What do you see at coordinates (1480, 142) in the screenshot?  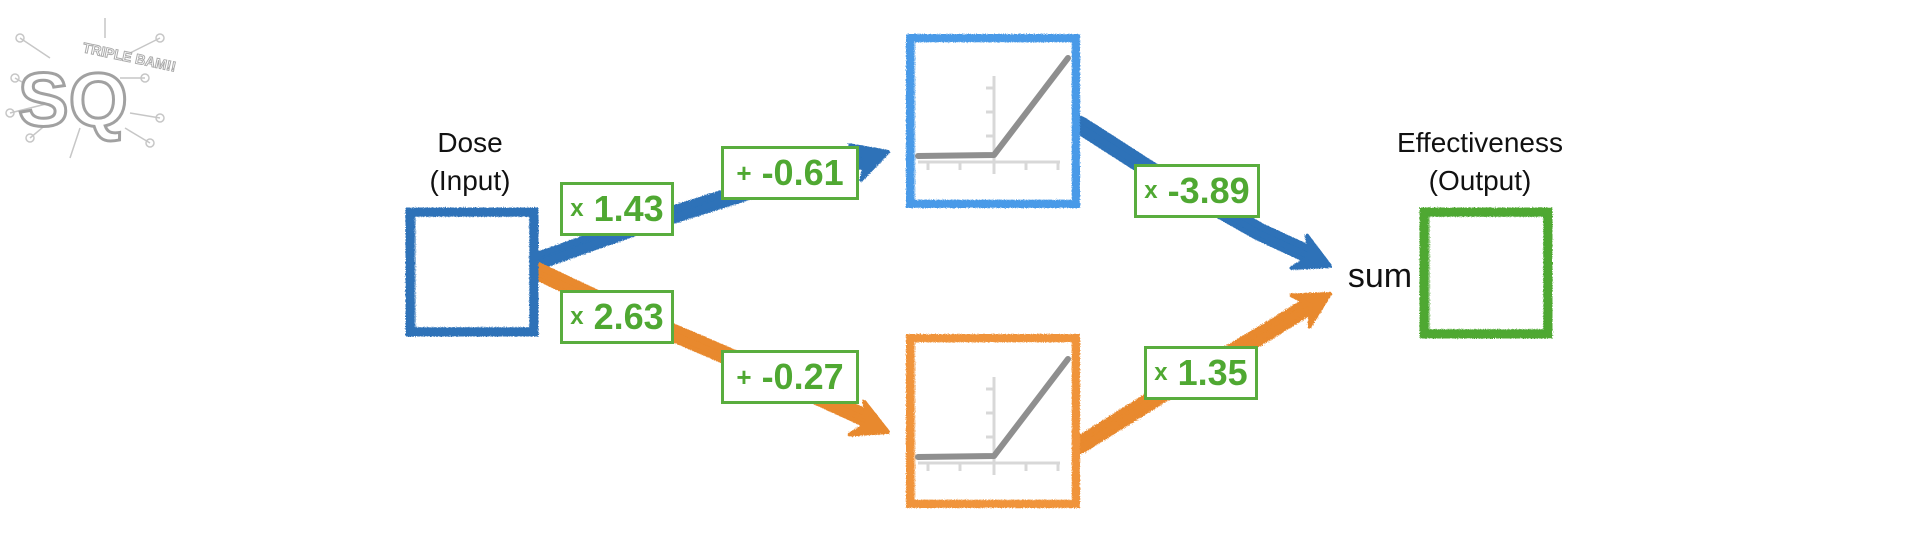 I see `output-title: Effectiveness` at bounding box center [1480, 142].